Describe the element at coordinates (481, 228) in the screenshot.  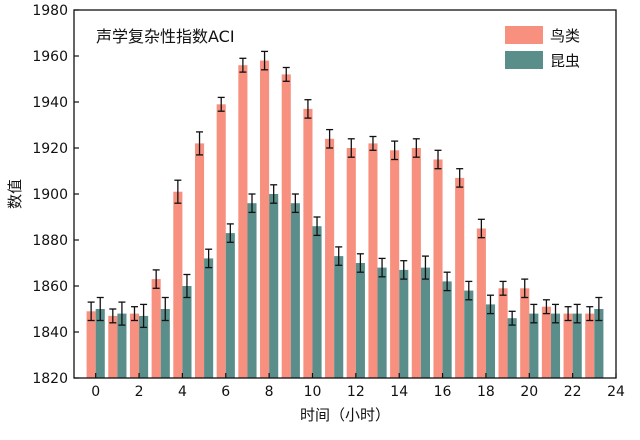
I see `error-bar-birds-h18` at that location.